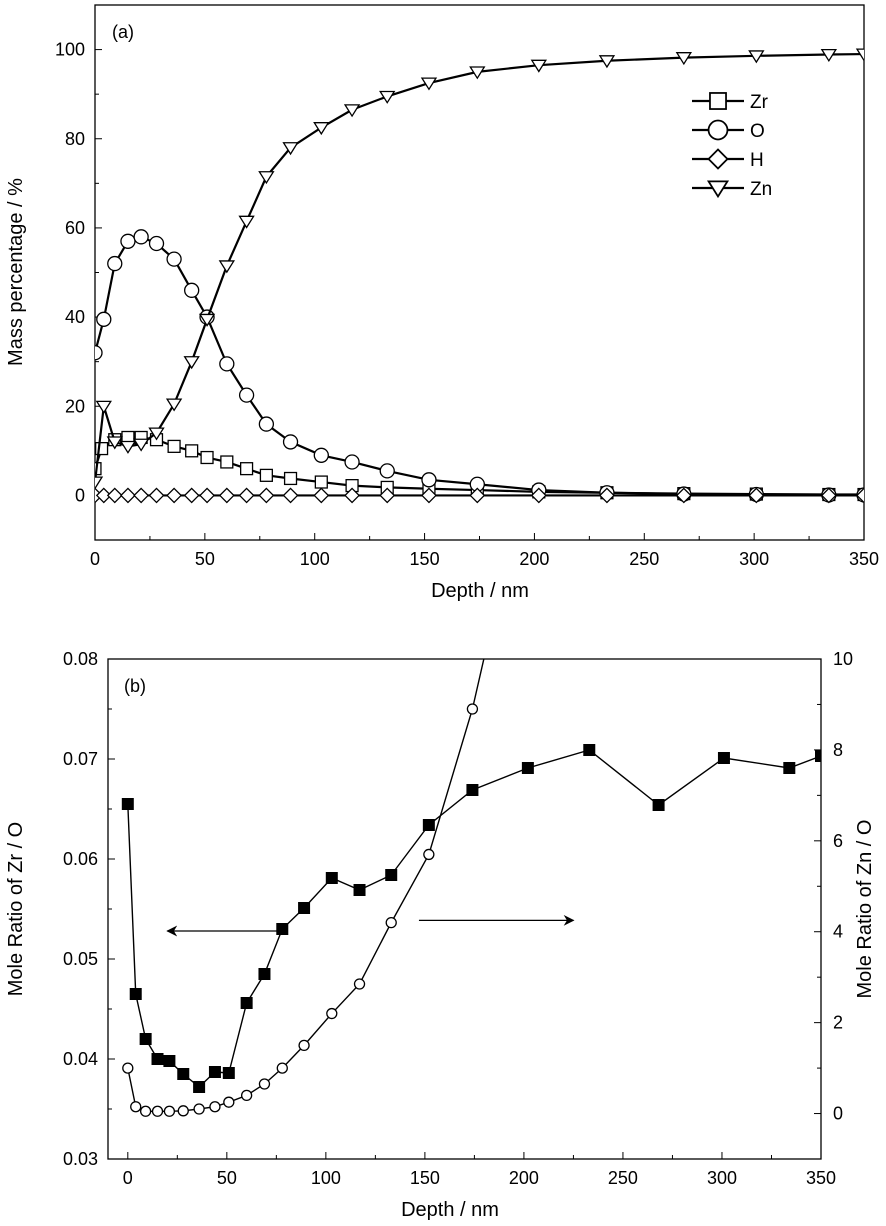 The width and height of the screenshot is (886, 1226). What do you see at coordinates (80, 759) in the screenshot?
I see `y-tick-label: 0.07` at bounding box center [80, 759].